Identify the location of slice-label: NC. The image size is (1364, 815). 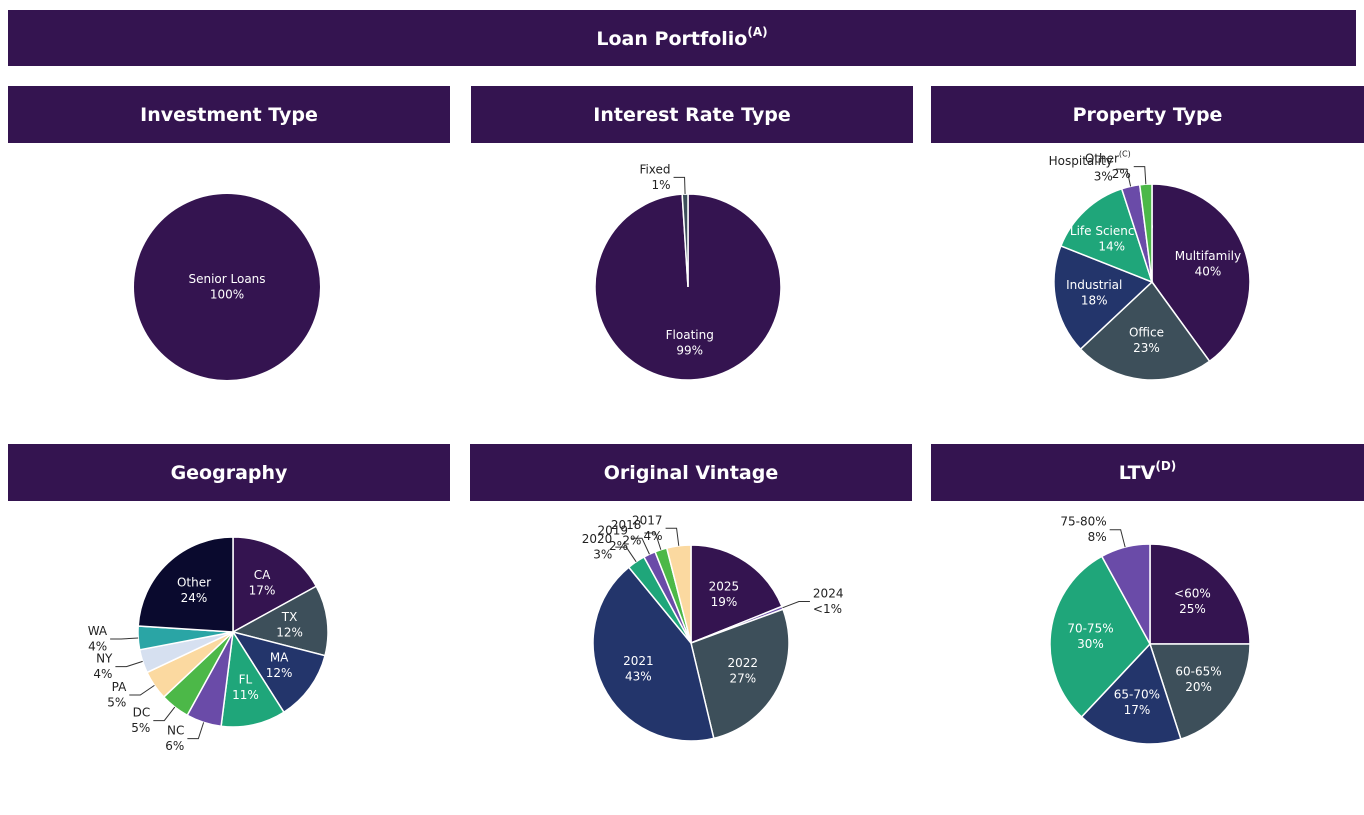
(175, 730).